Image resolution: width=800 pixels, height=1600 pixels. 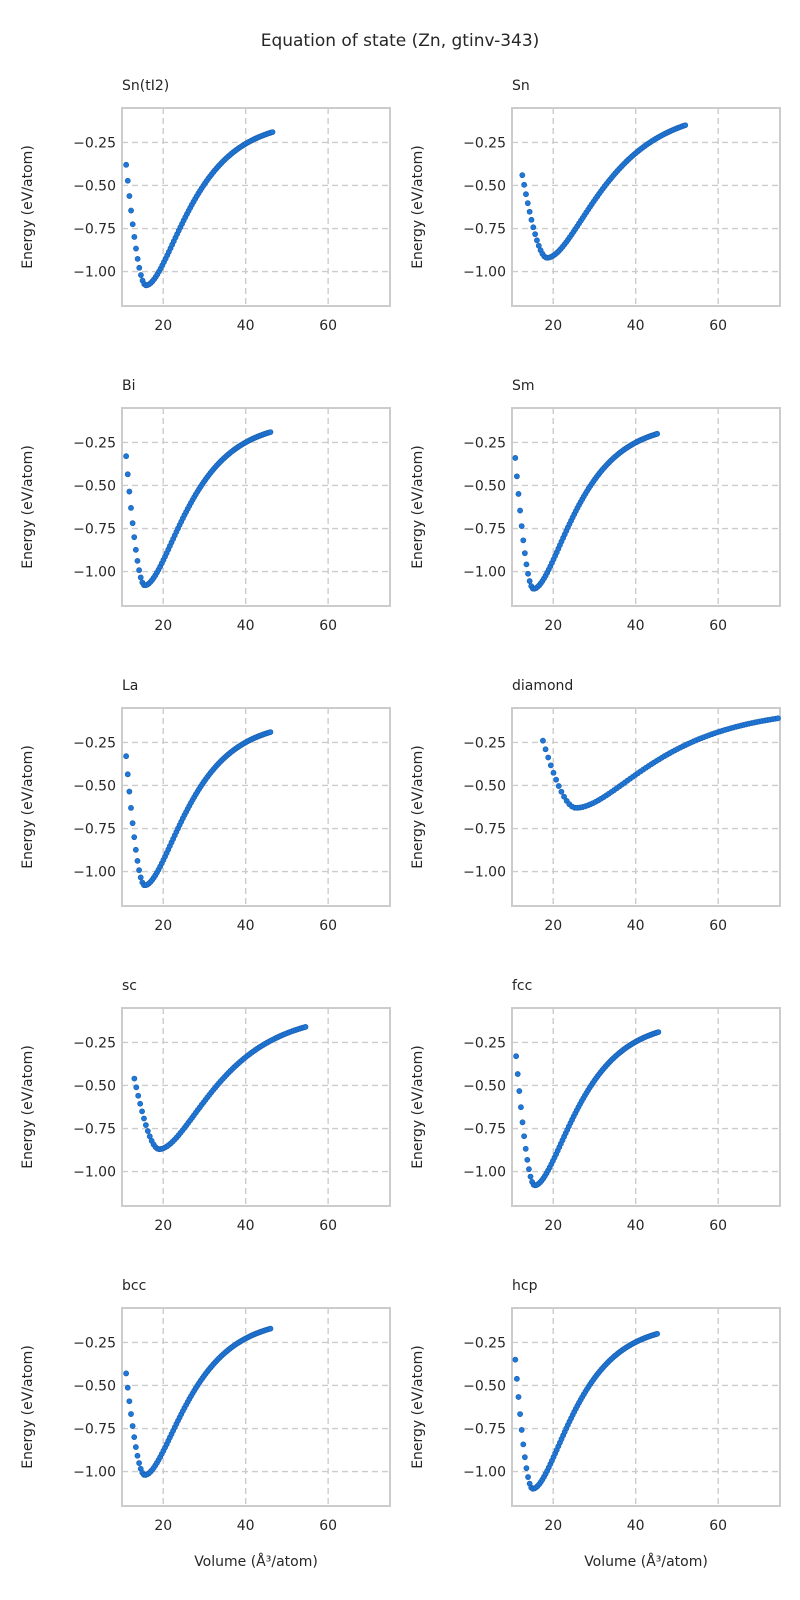 I want to click on x-axis-label: Volume (Å³/atom), so click(x=646, y=1561).